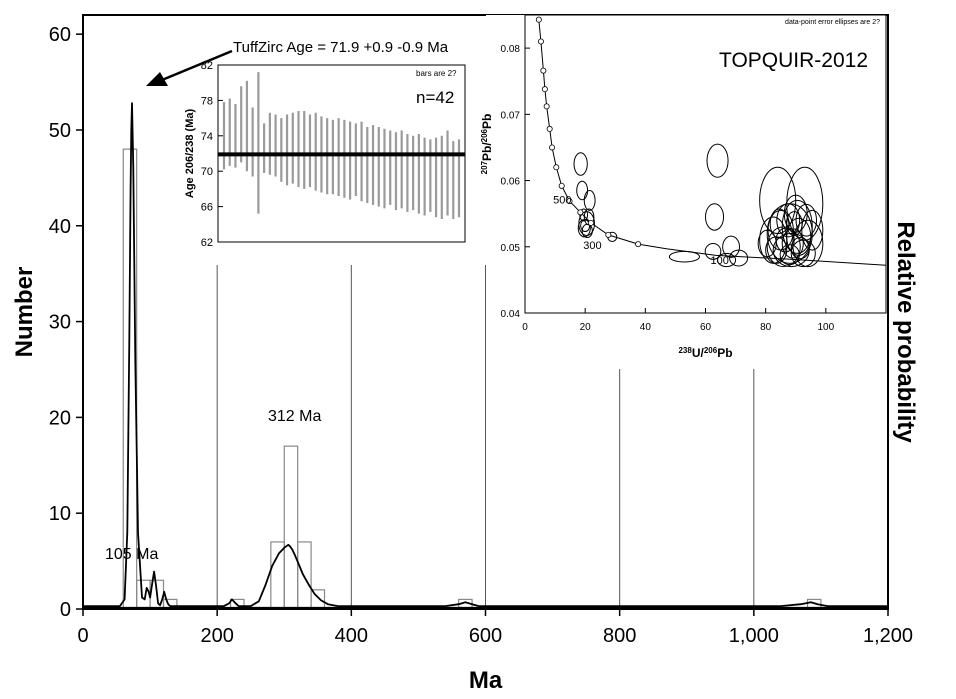 The image size is (956, 699). What do you see at coordinates (65, 610) in the screenshot?
I see `y-tick-label: 0` at bounding box center [65, 610].